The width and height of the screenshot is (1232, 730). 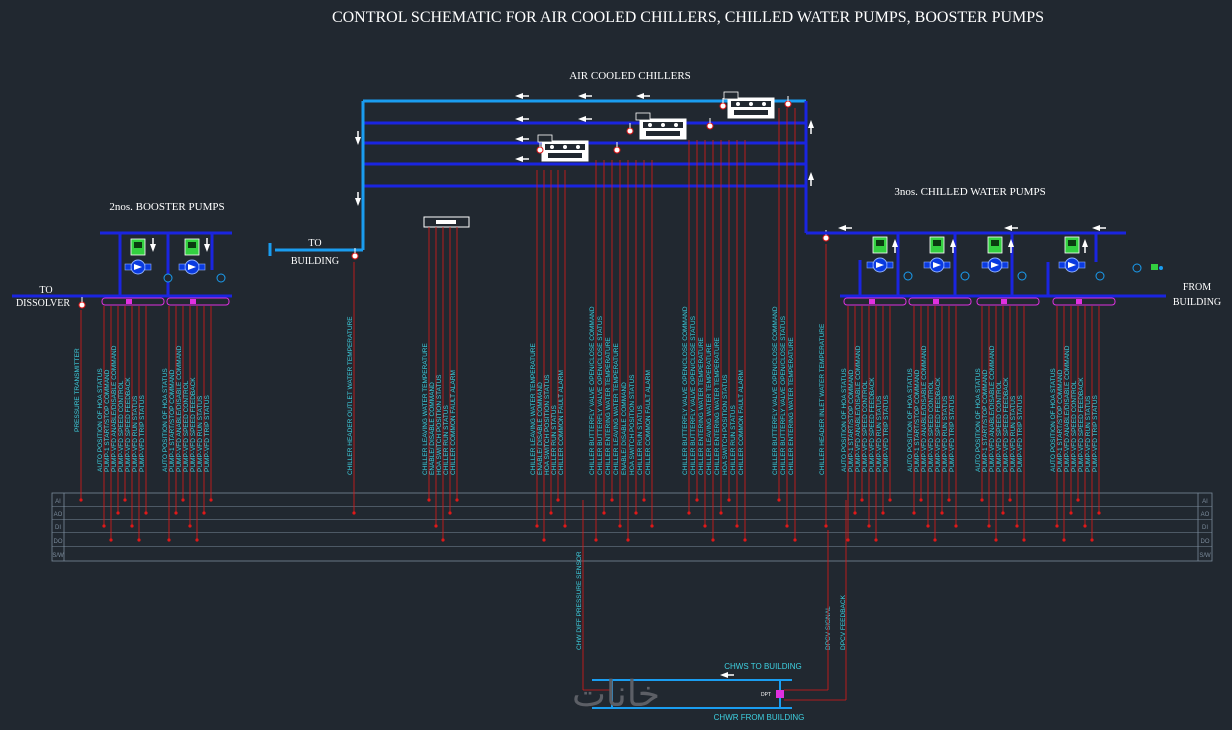 What do you see at coordinates (714, 611) in the screenshot?
I see `chw-building-loop: DPT CHWS TO BUILDING CHWR FROM BUILDING` at bounding box center [714, 611].